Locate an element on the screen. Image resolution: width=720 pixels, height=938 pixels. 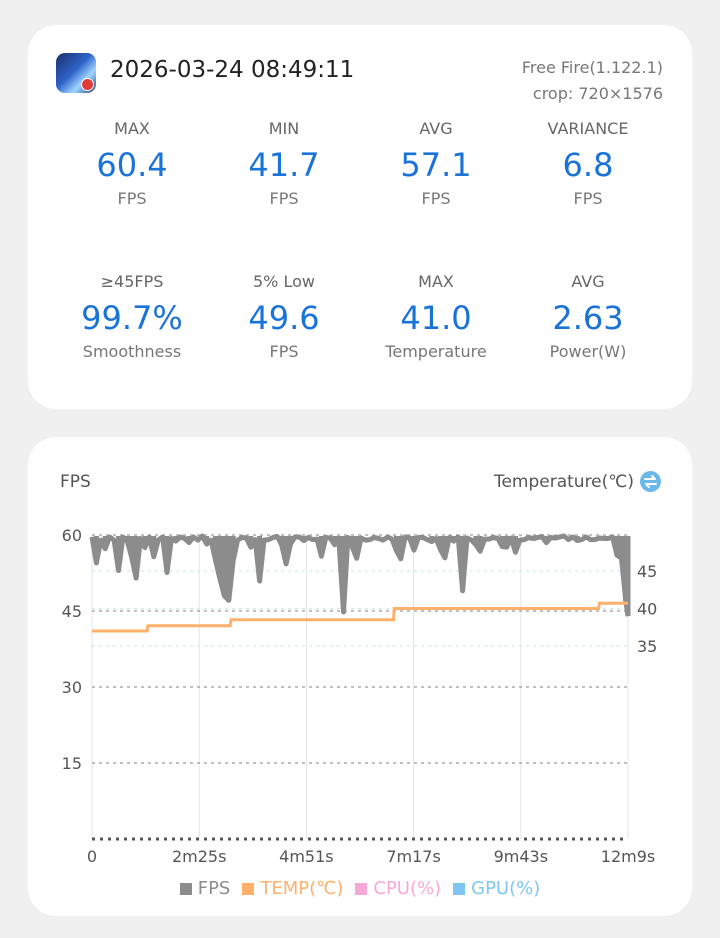
stat-variance: VARIANCE 6.8 FPS is located at coordinates (588, 196).